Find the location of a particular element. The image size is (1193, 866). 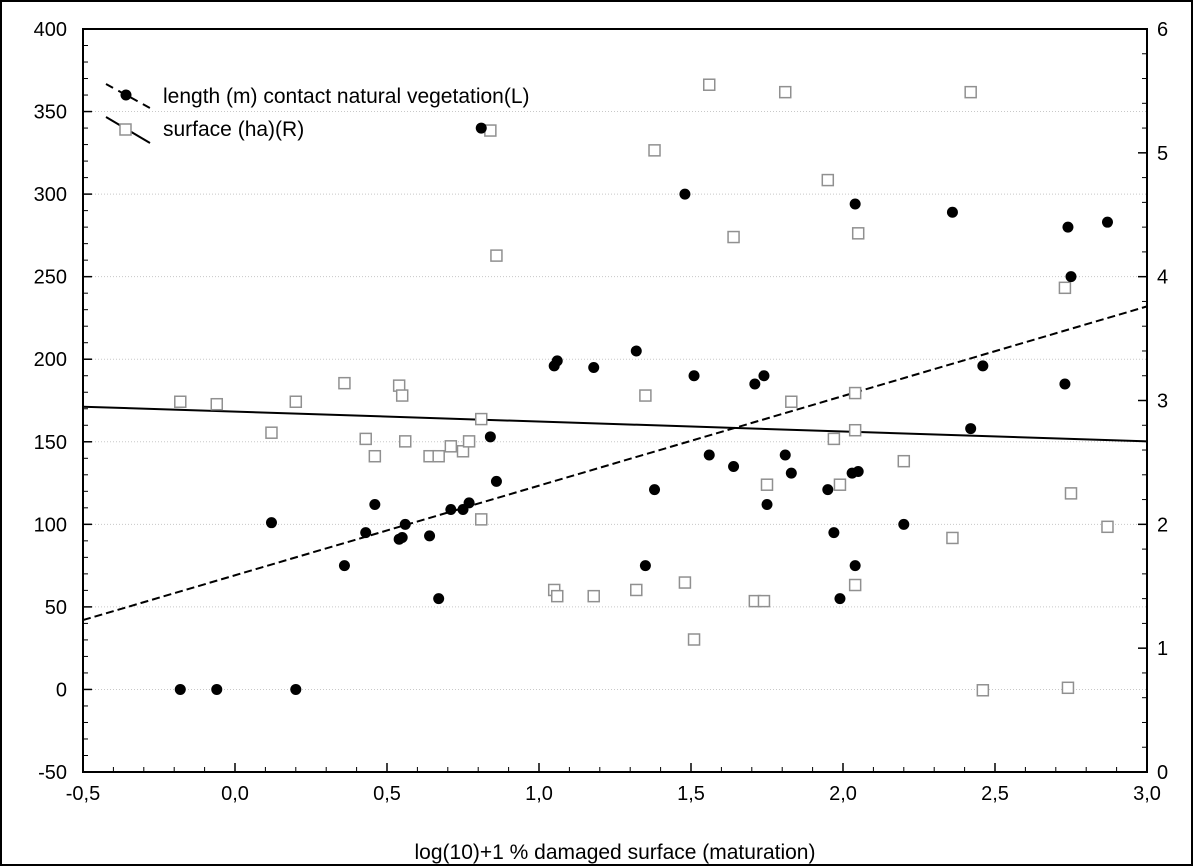

y-left-tick-label: 0 is located at coordinates (61, 690).